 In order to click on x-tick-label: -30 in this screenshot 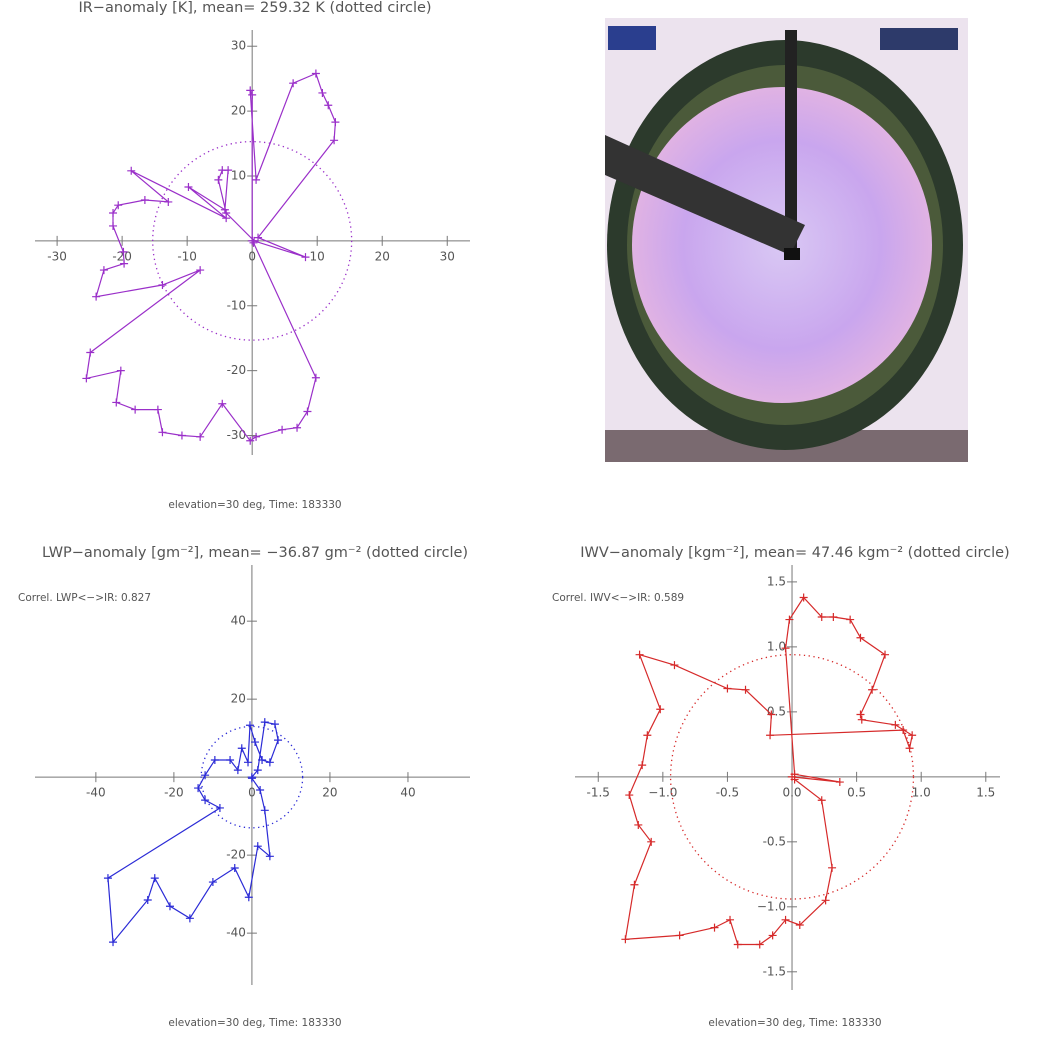, I will do `click(57, 256)`.